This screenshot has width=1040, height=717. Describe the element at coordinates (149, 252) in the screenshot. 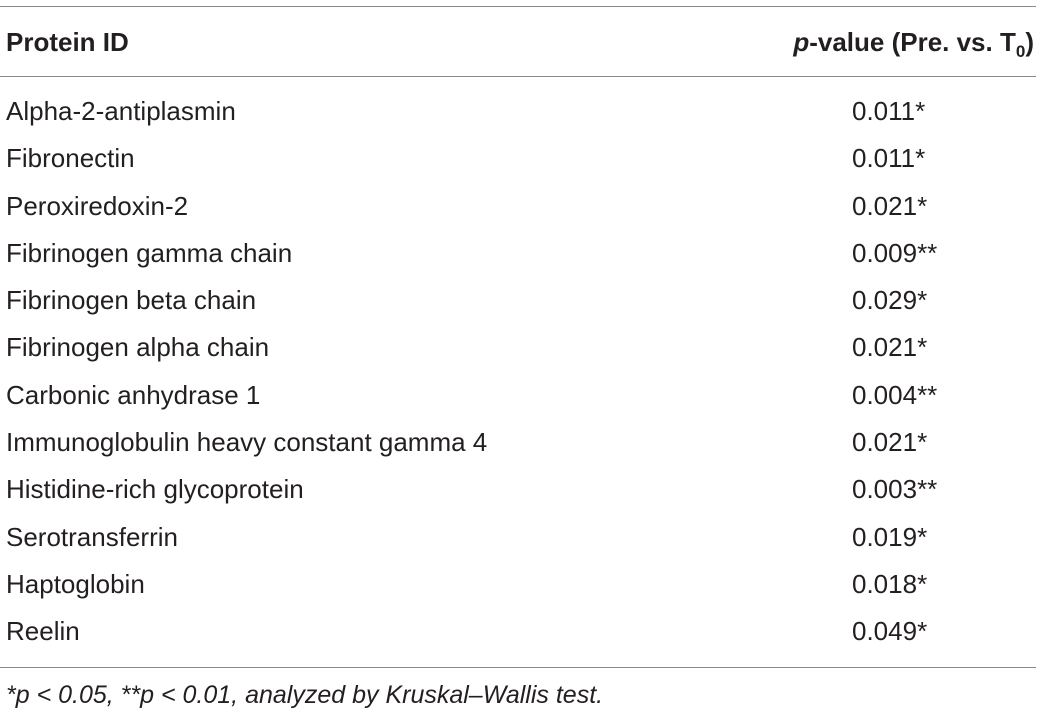

I see `protein-cell: Fibrinogen gamma chain` at that location.